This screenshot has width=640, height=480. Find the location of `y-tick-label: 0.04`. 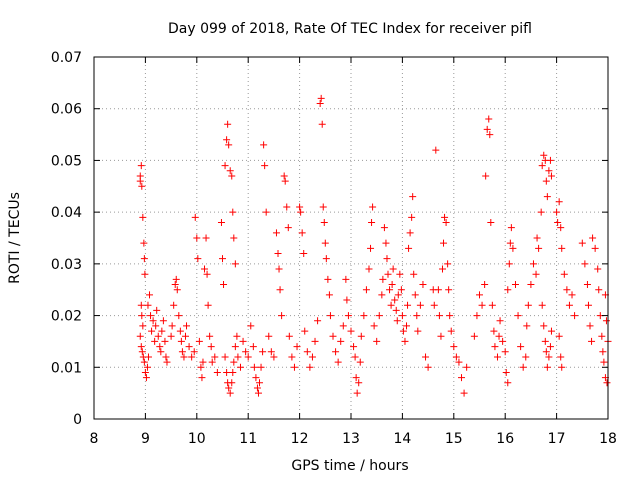

y-tick-label: 0.04 is located at coordinates (66, 213).